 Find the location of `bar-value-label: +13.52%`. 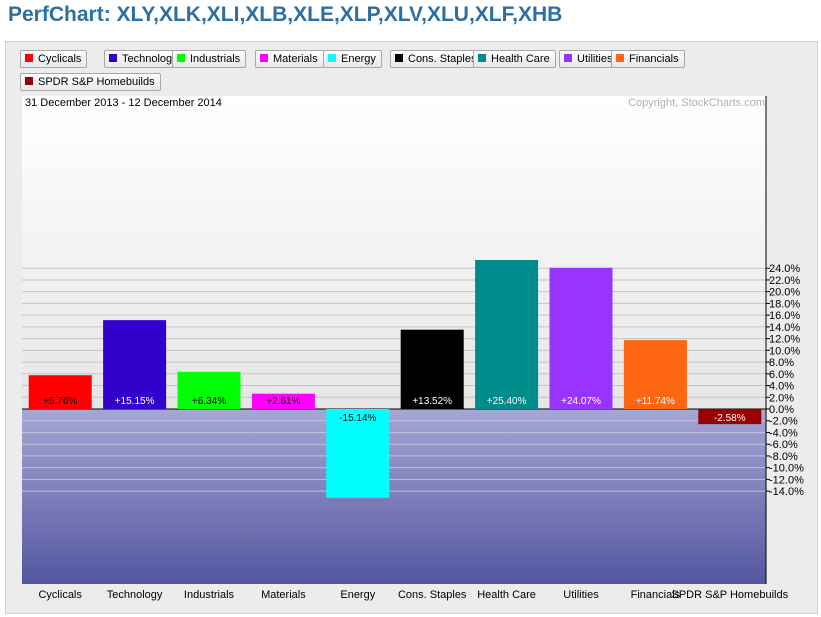

bar-value-label: +13.52% is located at coordinates (432, 401).